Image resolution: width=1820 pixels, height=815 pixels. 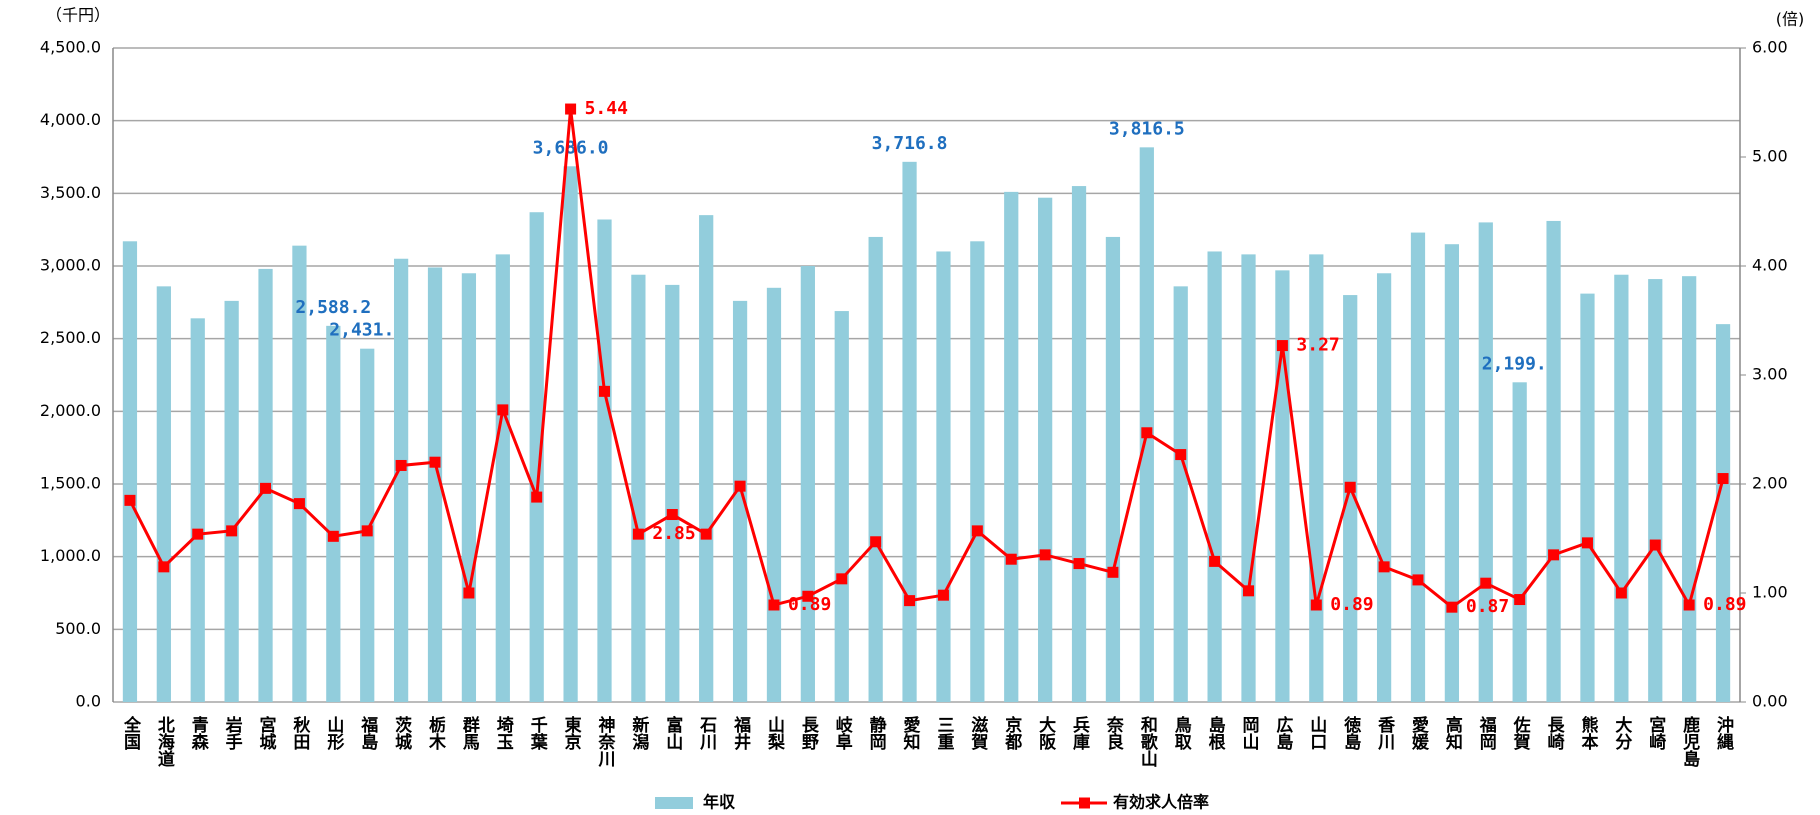 What do you see at coordinates (571, 147) in the screenshot?
I see `bar-value-label: 3,686.0` at bounding box center [571, 147].